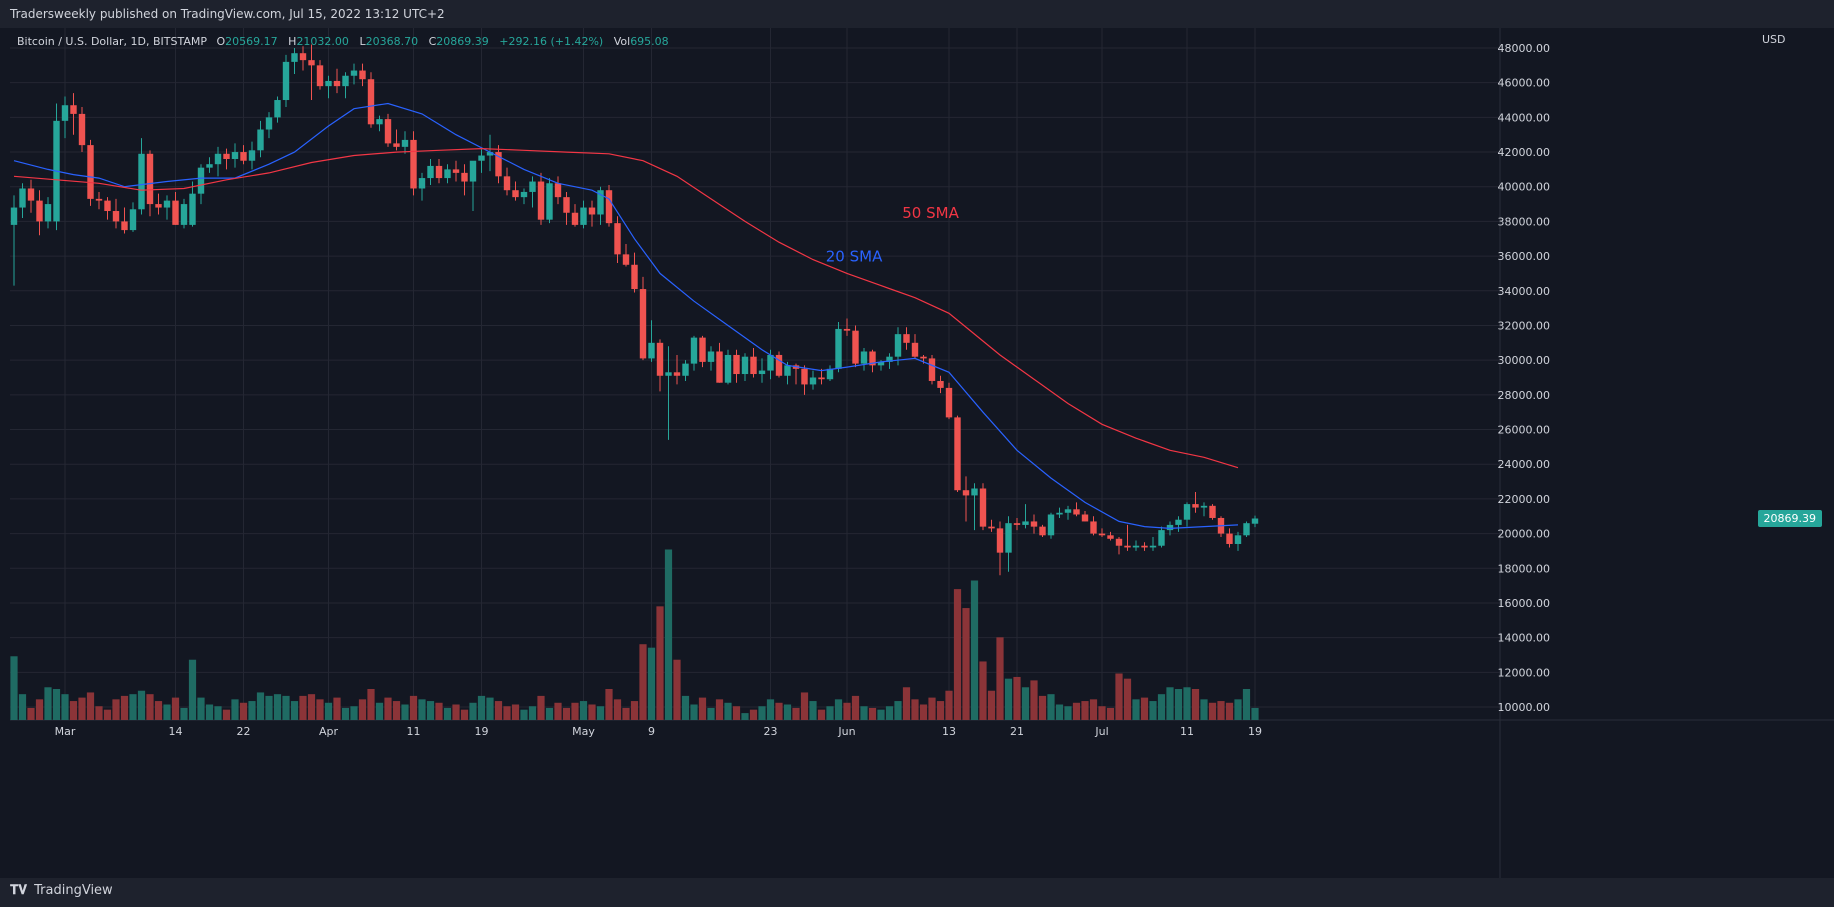 This screenshot has height=907, width=1834. Describe the element at coordinates (65, 731) in the screenshot. I see `time-tick-label: Mar` at that location.